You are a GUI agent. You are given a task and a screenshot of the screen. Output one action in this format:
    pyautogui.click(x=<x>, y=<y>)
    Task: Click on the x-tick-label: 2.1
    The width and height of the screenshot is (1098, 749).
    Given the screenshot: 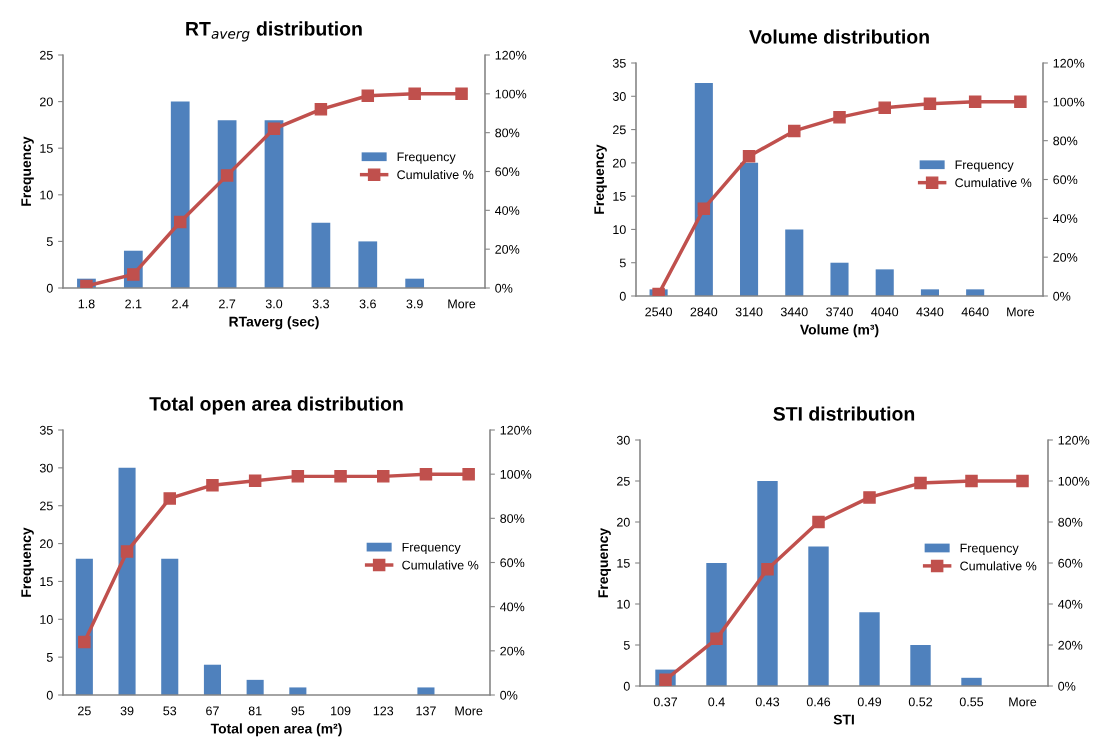 What is the action you would take?
    pyautogui.click(x=133, y=304)
    